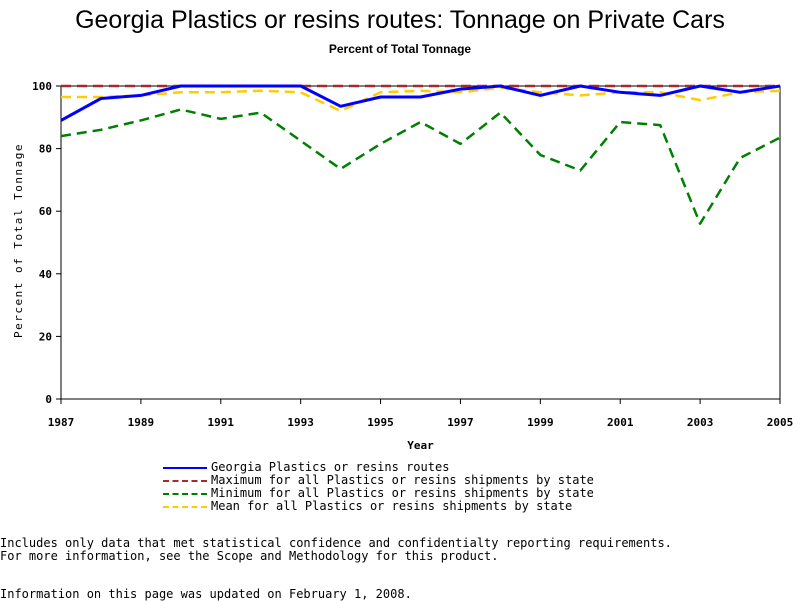 The width and height of the screenshot is (800, 601). Describe the element at coordinates (45, 149) in the screenshot. I see `y-tick-label: 80` at that location.